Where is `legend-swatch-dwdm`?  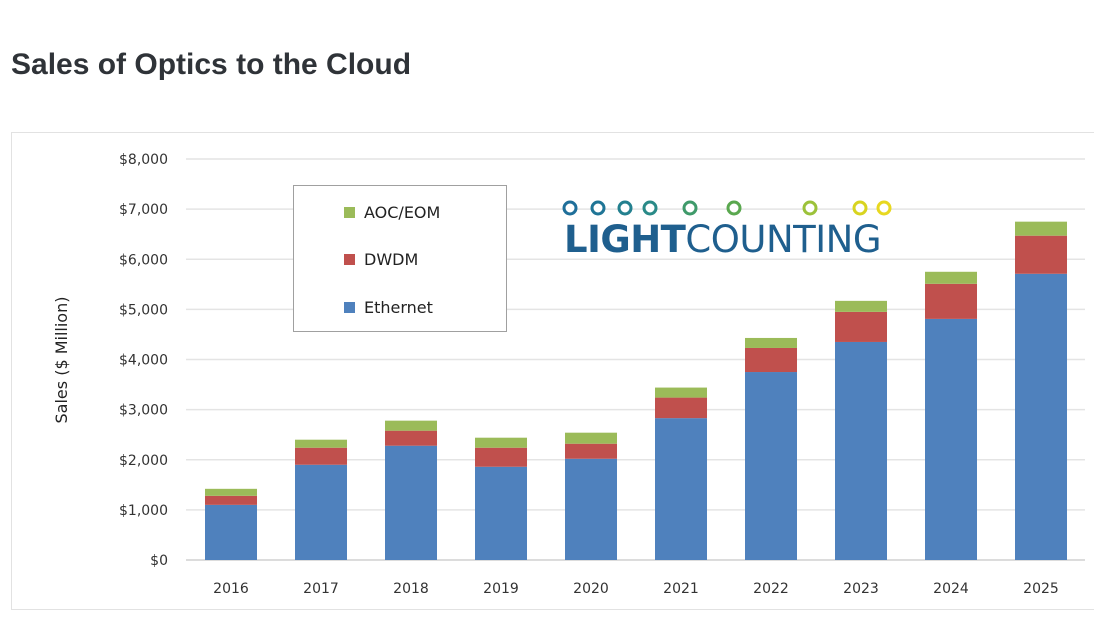 legend-swatch-dwdm is located at coordinates (349, 259).